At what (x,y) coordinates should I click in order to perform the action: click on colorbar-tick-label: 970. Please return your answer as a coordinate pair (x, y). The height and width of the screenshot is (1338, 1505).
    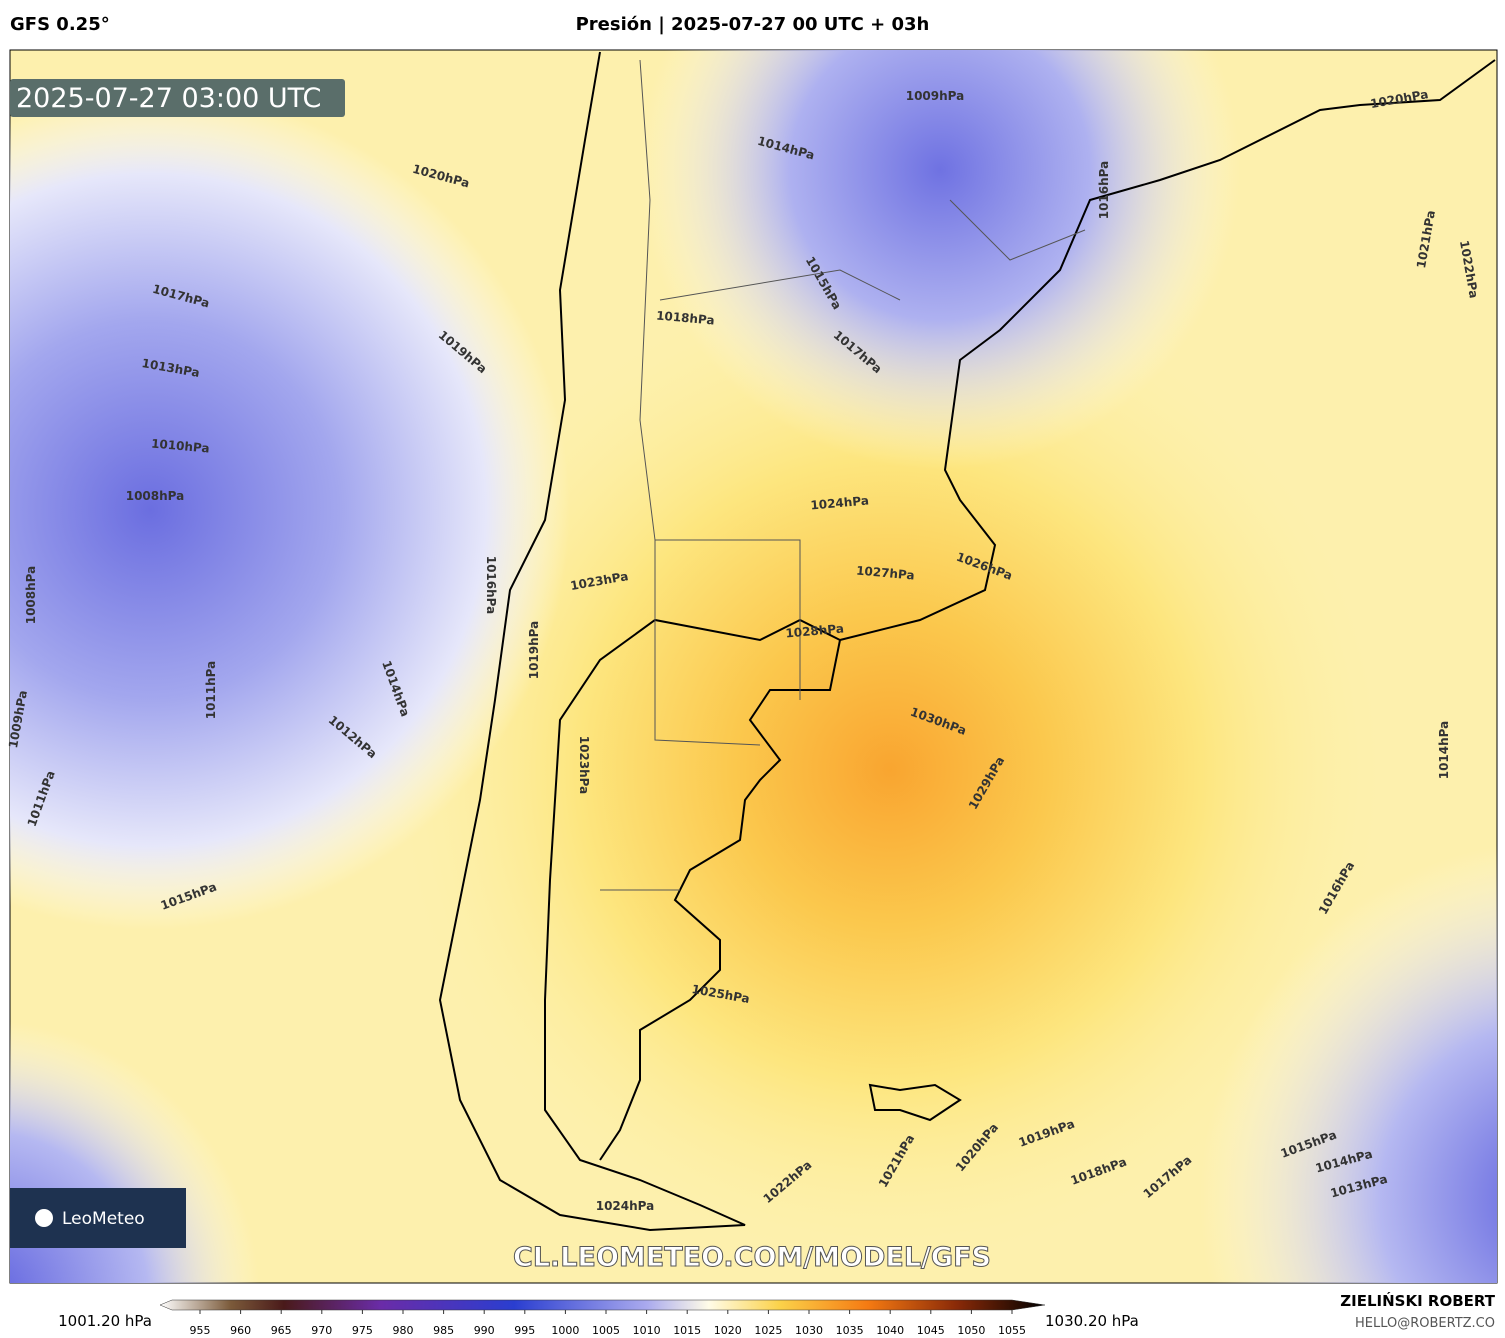
    Looking at the image, I should click on (321, 1330).